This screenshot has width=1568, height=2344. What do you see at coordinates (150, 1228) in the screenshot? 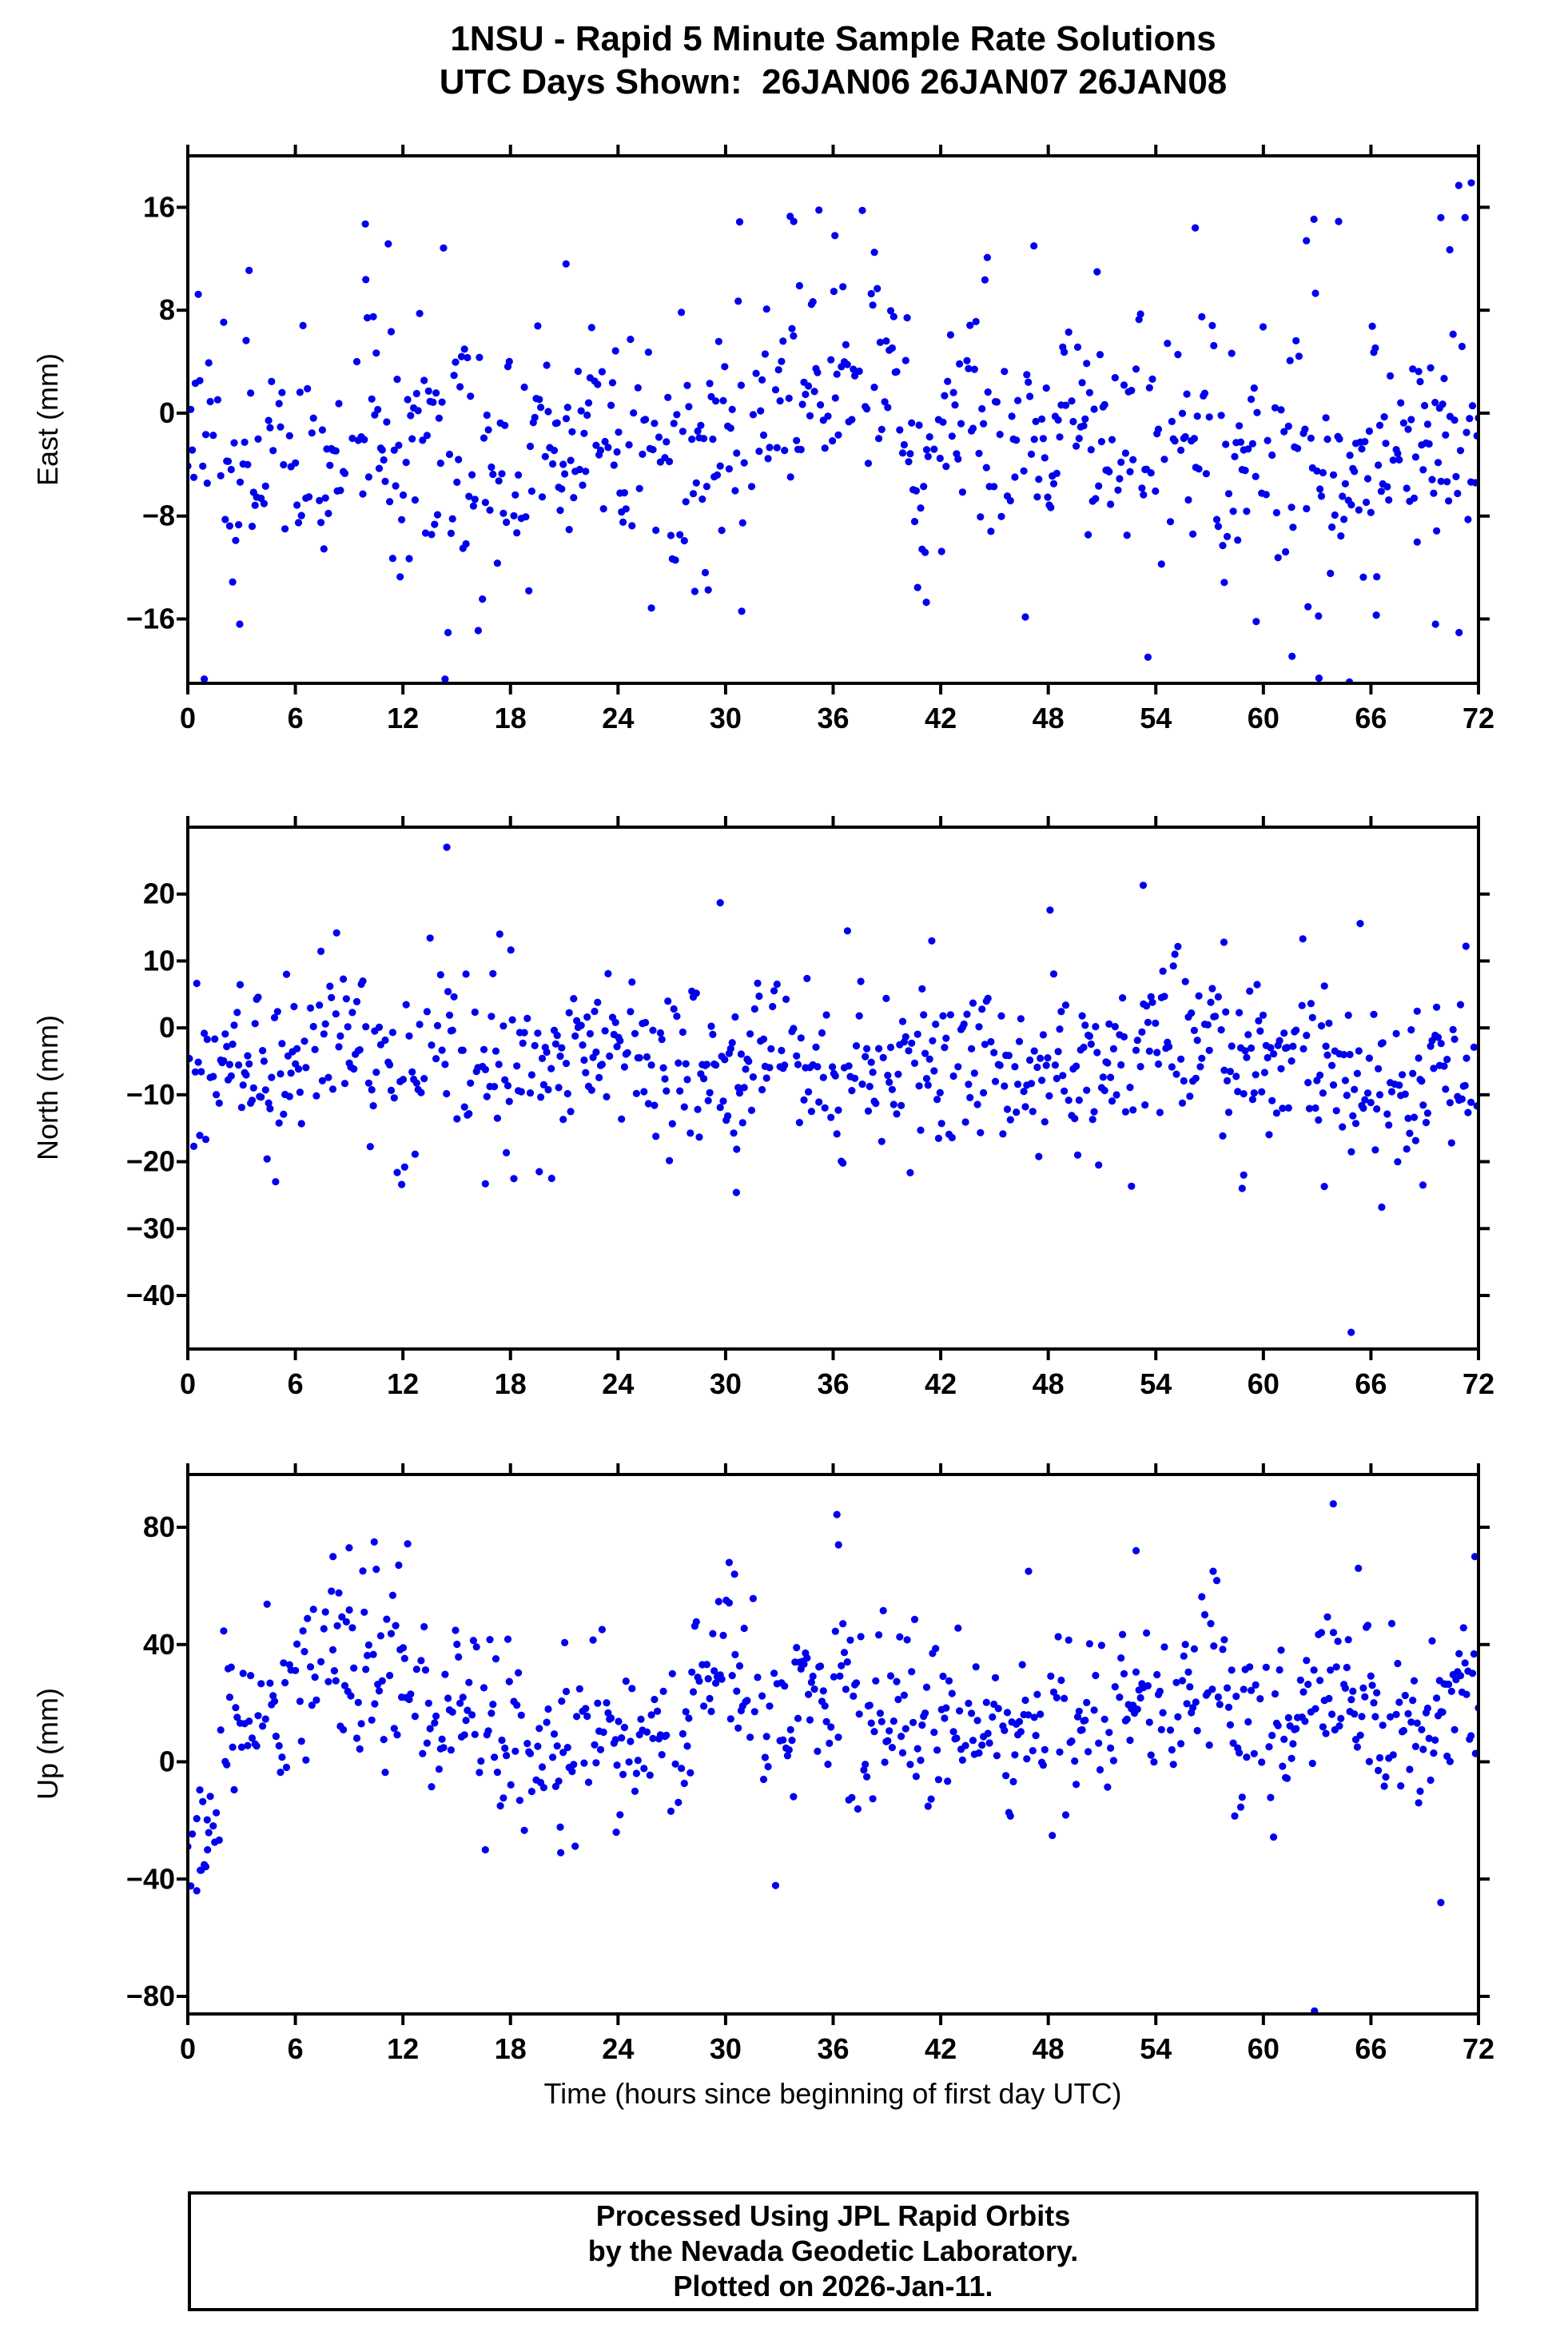
I see `y-tick-label: −30` at bounding box center [150, 1228].